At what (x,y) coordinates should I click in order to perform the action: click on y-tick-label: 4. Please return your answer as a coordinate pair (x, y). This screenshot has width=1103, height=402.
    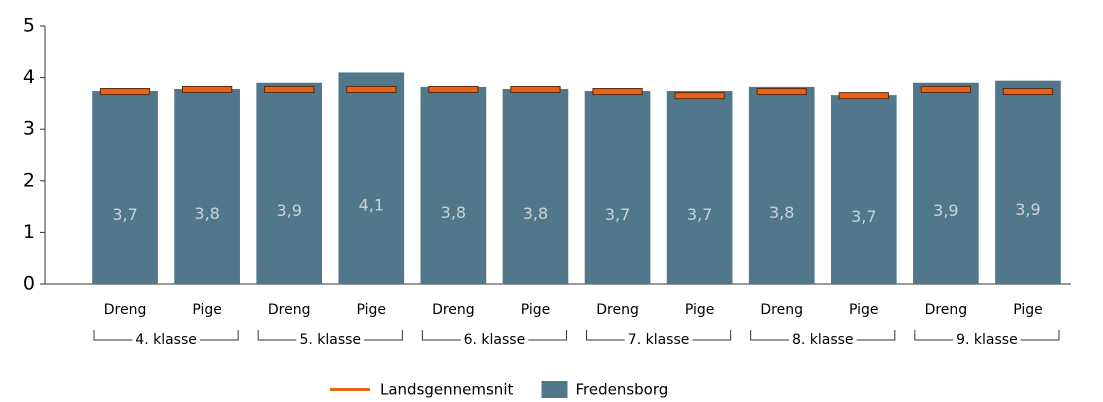
    Looking at the image, I should click on (29, 77).